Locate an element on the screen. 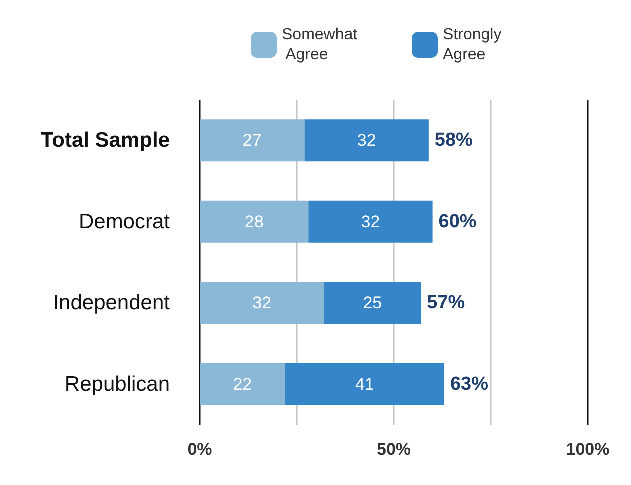 The width and height of the screenshot is (631, 485). x-tick-label: 0% is located at coordinates (200, 449).